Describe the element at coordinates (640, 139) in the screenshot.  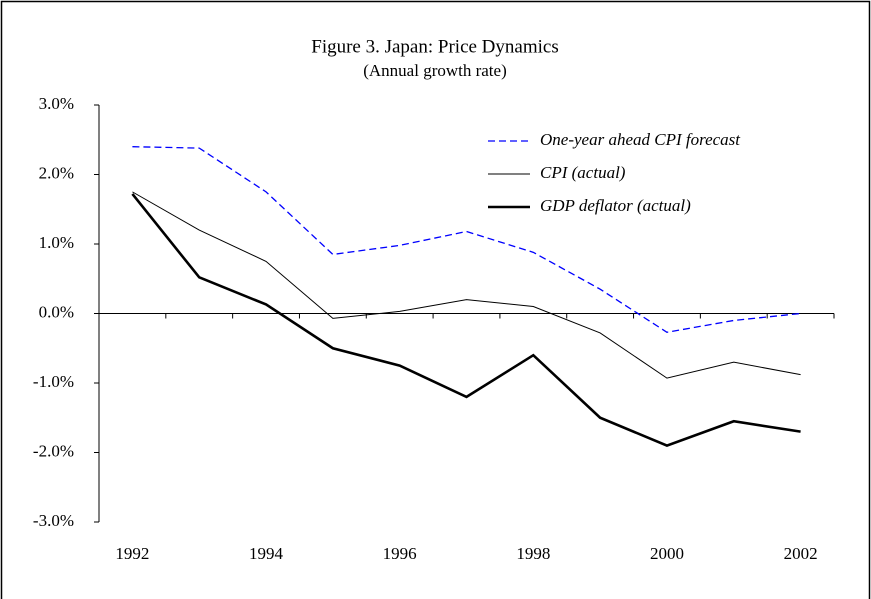
I see `legend-label: One-year ahead CPI forecast` at that location.